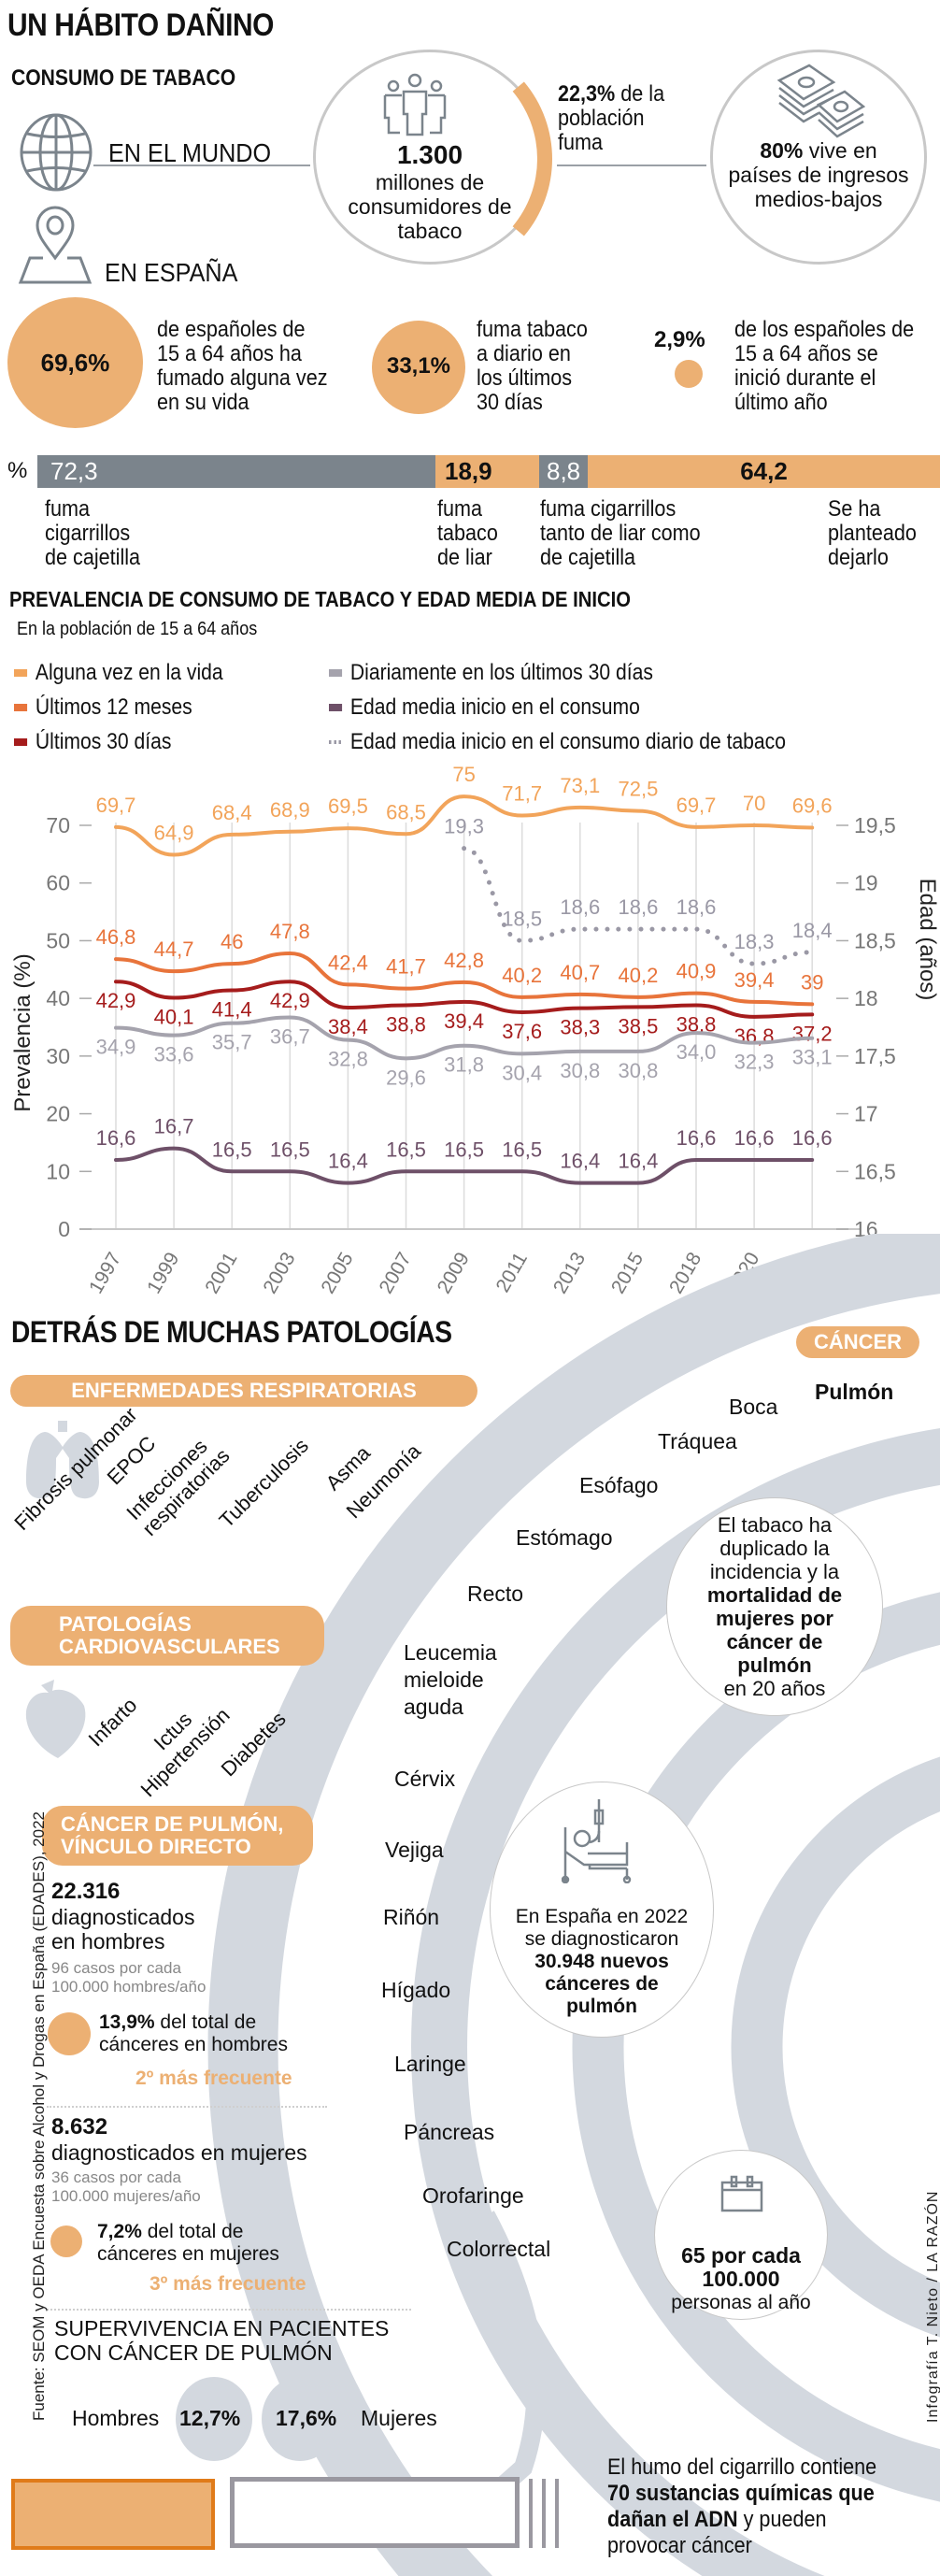 This screenshot has width=940, height=2576. Describe the element at coordinates (812, 930) in the screenshot. I see `data-label: 18,4` at that location.